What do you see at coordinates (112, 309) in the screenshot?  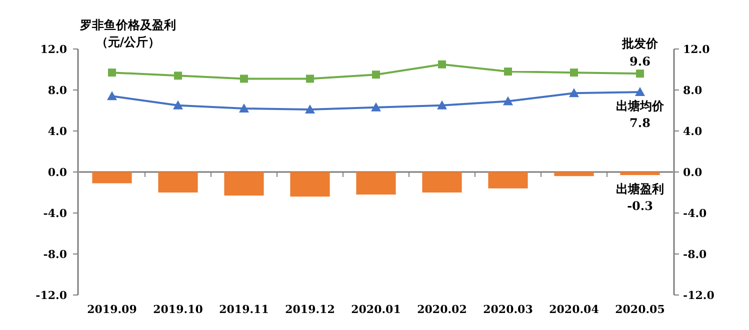 I see `x-tick-label: 2019.09` at bounding box center [112, 309].